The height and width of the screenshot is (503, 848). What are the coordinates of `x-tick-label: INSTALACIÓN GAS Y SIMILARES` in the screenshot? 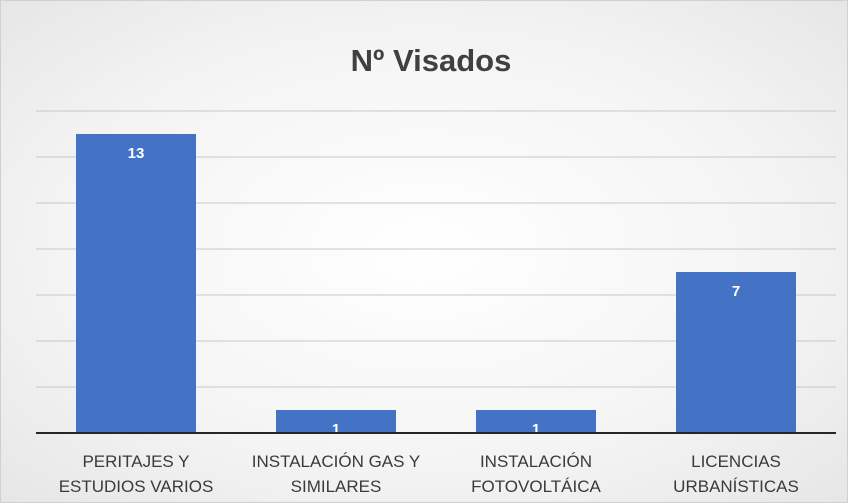 It's located at (336, 474).